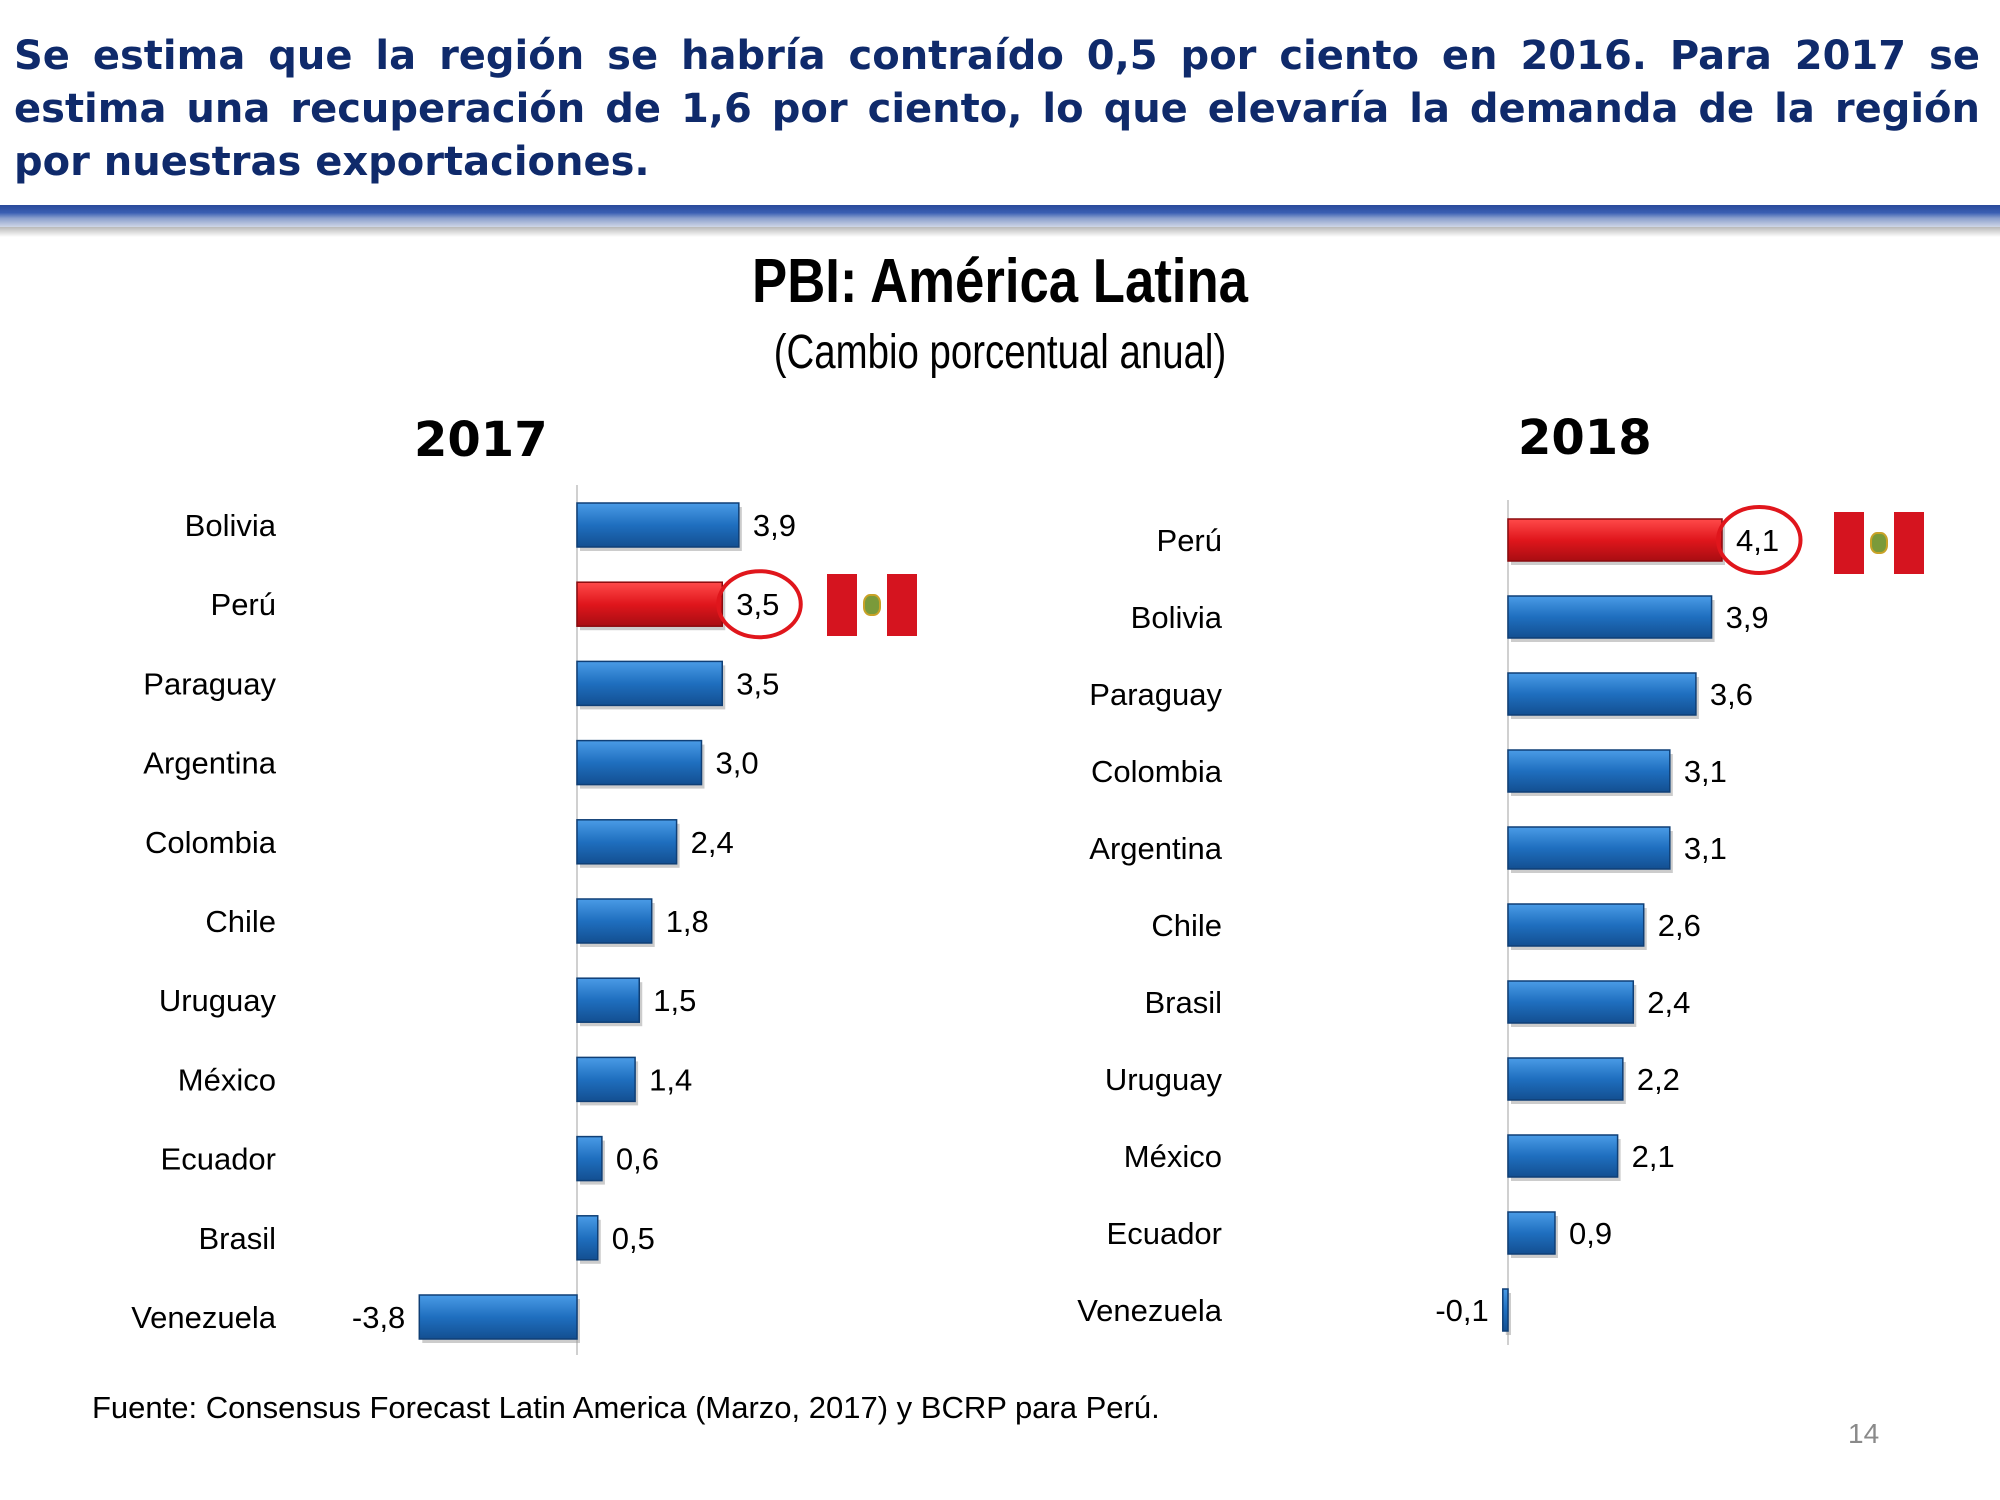 The image size is (2000, 1500). What do you see at coordinates (1585, 438) in the screenshot?
I see `panel-title-2018: 2018` at bounding box center [1585, 438].